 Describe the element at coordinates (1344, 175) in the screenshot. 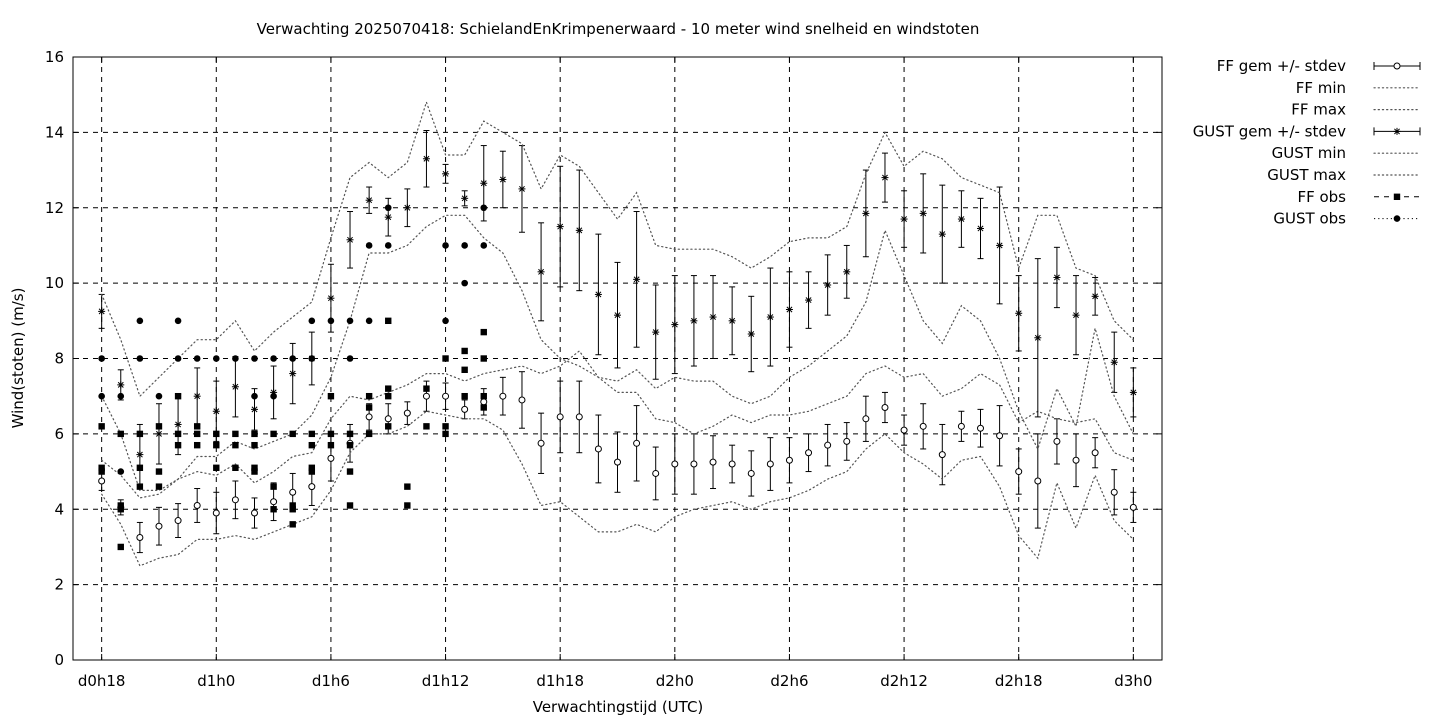

I see `legend-item-gust-max: GUST max` at that location.